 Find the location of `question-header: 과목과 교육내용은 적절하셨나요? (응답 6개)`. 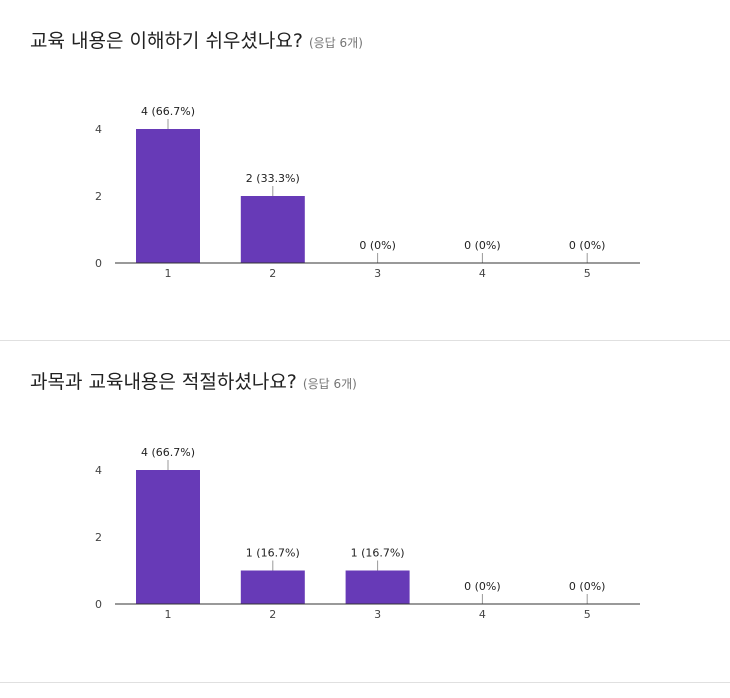

question-header: 과목과 교육내용은 적절하셨나요? (응답 6개) is located at coordinates (193, 380).